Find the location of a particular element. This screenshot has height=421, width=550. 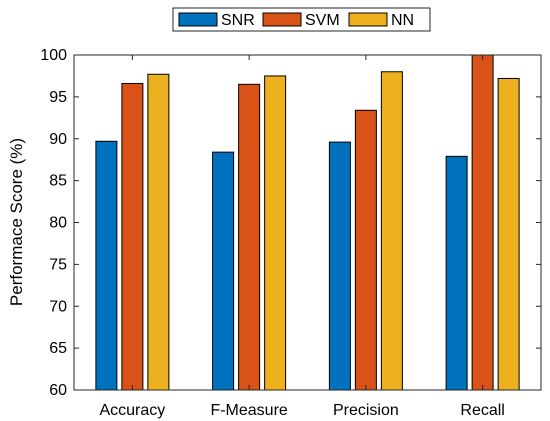

x-tick-label: Precision is located at coordinates (366, 410).